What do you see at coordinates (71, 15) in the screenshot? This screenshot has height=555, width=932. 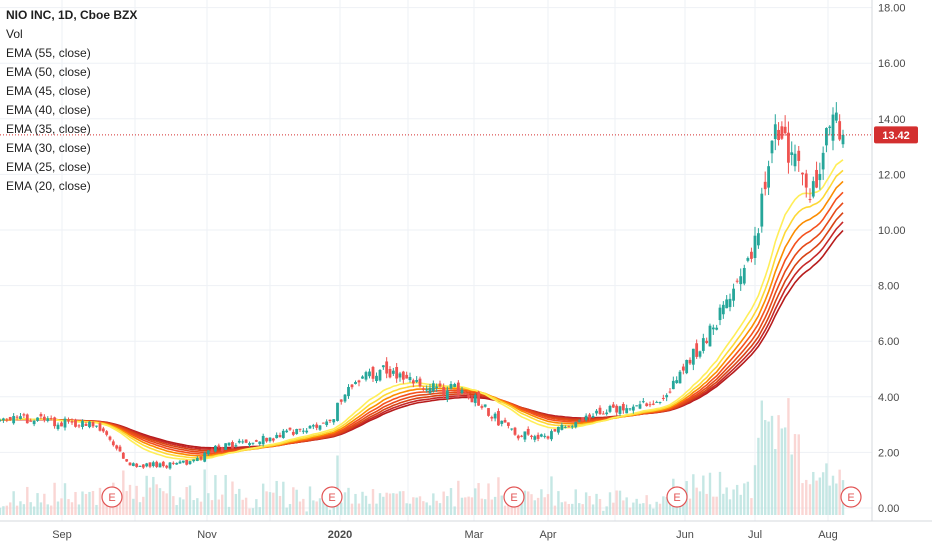 I see `legend-symbol: NIO INC, 1D, Cboe BZX` at bounding box center [71, 15].